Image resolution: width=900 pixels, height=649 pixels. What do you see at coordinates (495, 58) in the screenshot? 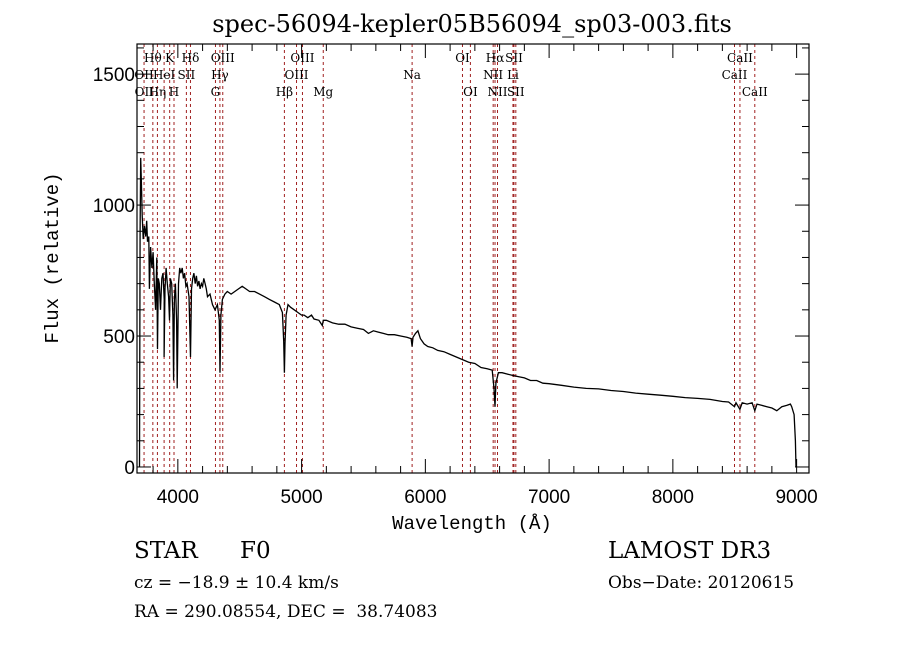
I see `spectral-line-label: Hα` at bounding box center [495, 58].